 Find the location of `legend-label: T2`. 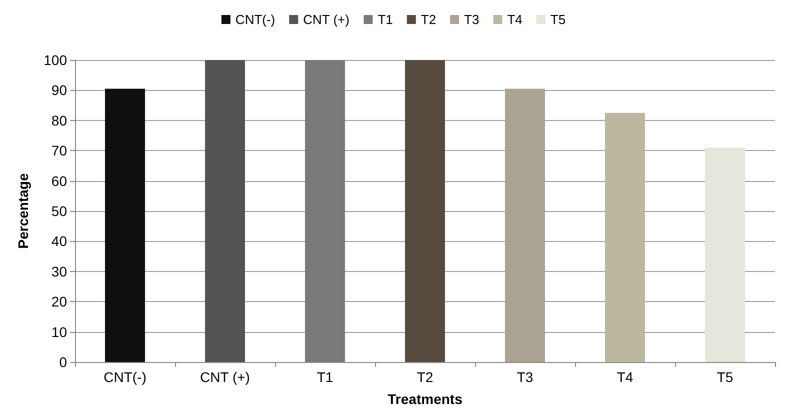

legend-label: T2 is located at coordinates (428, 19).